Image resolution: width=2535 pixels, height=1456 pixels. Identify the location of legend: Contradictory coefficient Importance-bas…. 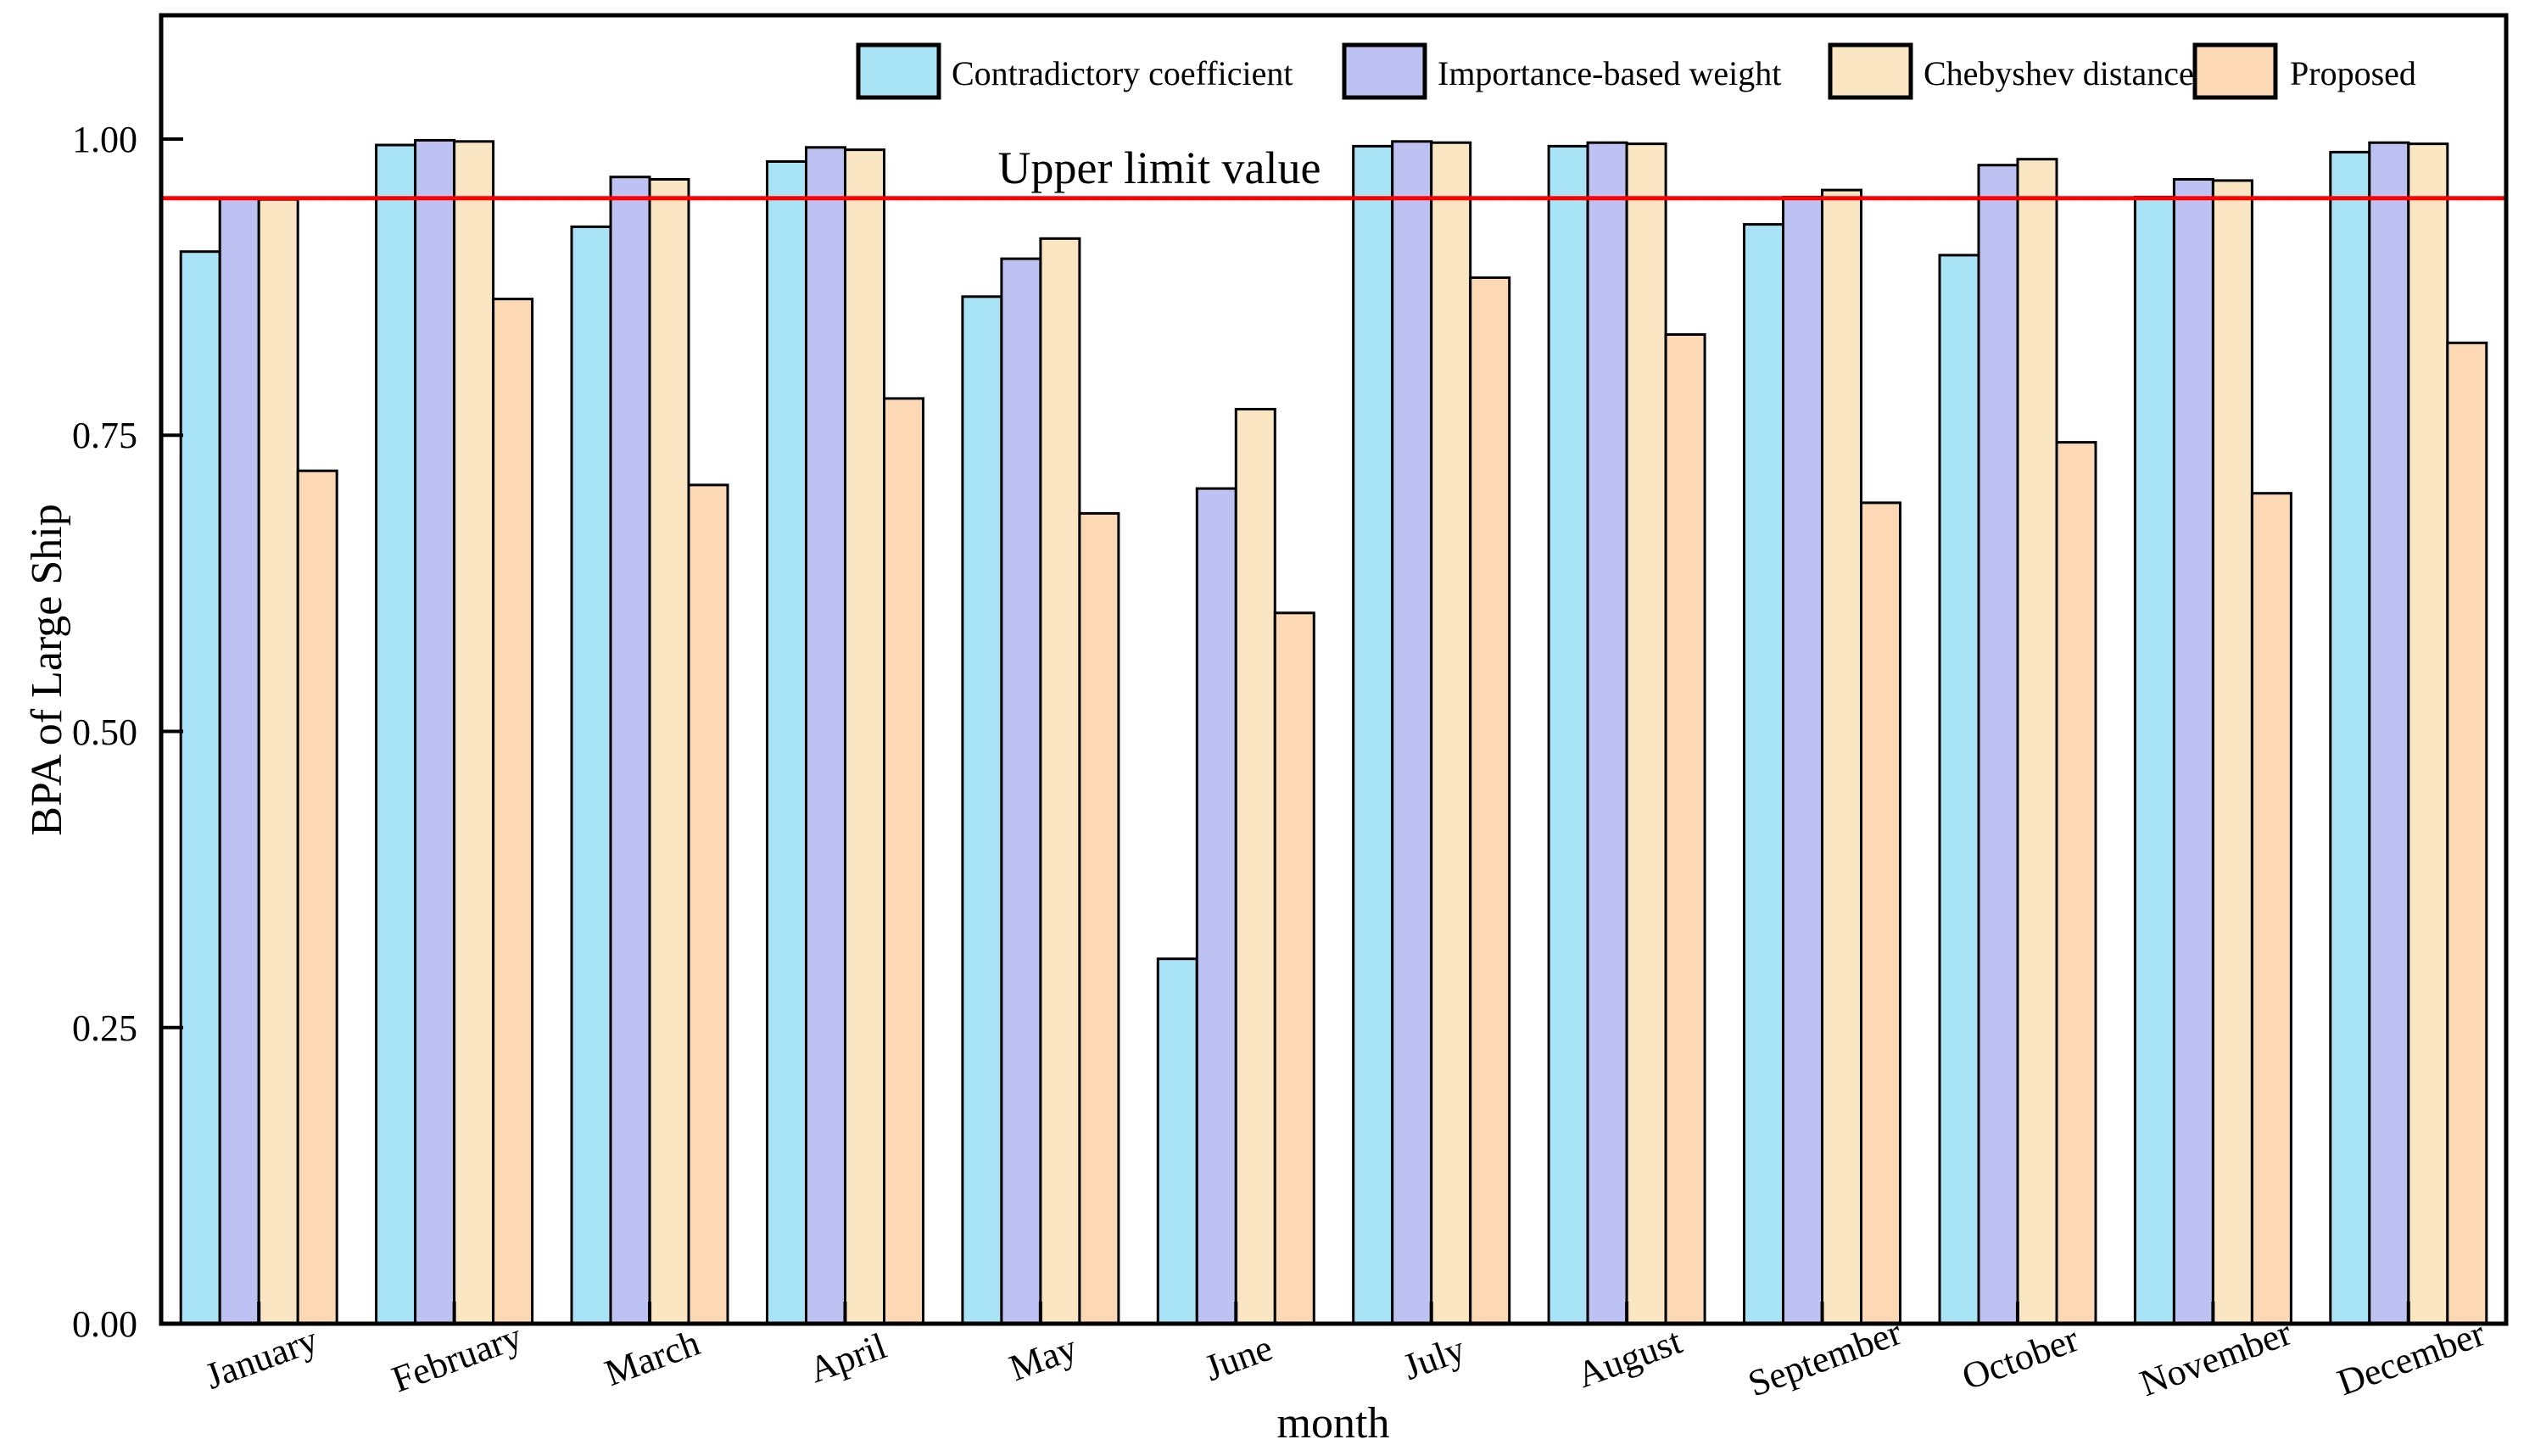
(1636, 71).